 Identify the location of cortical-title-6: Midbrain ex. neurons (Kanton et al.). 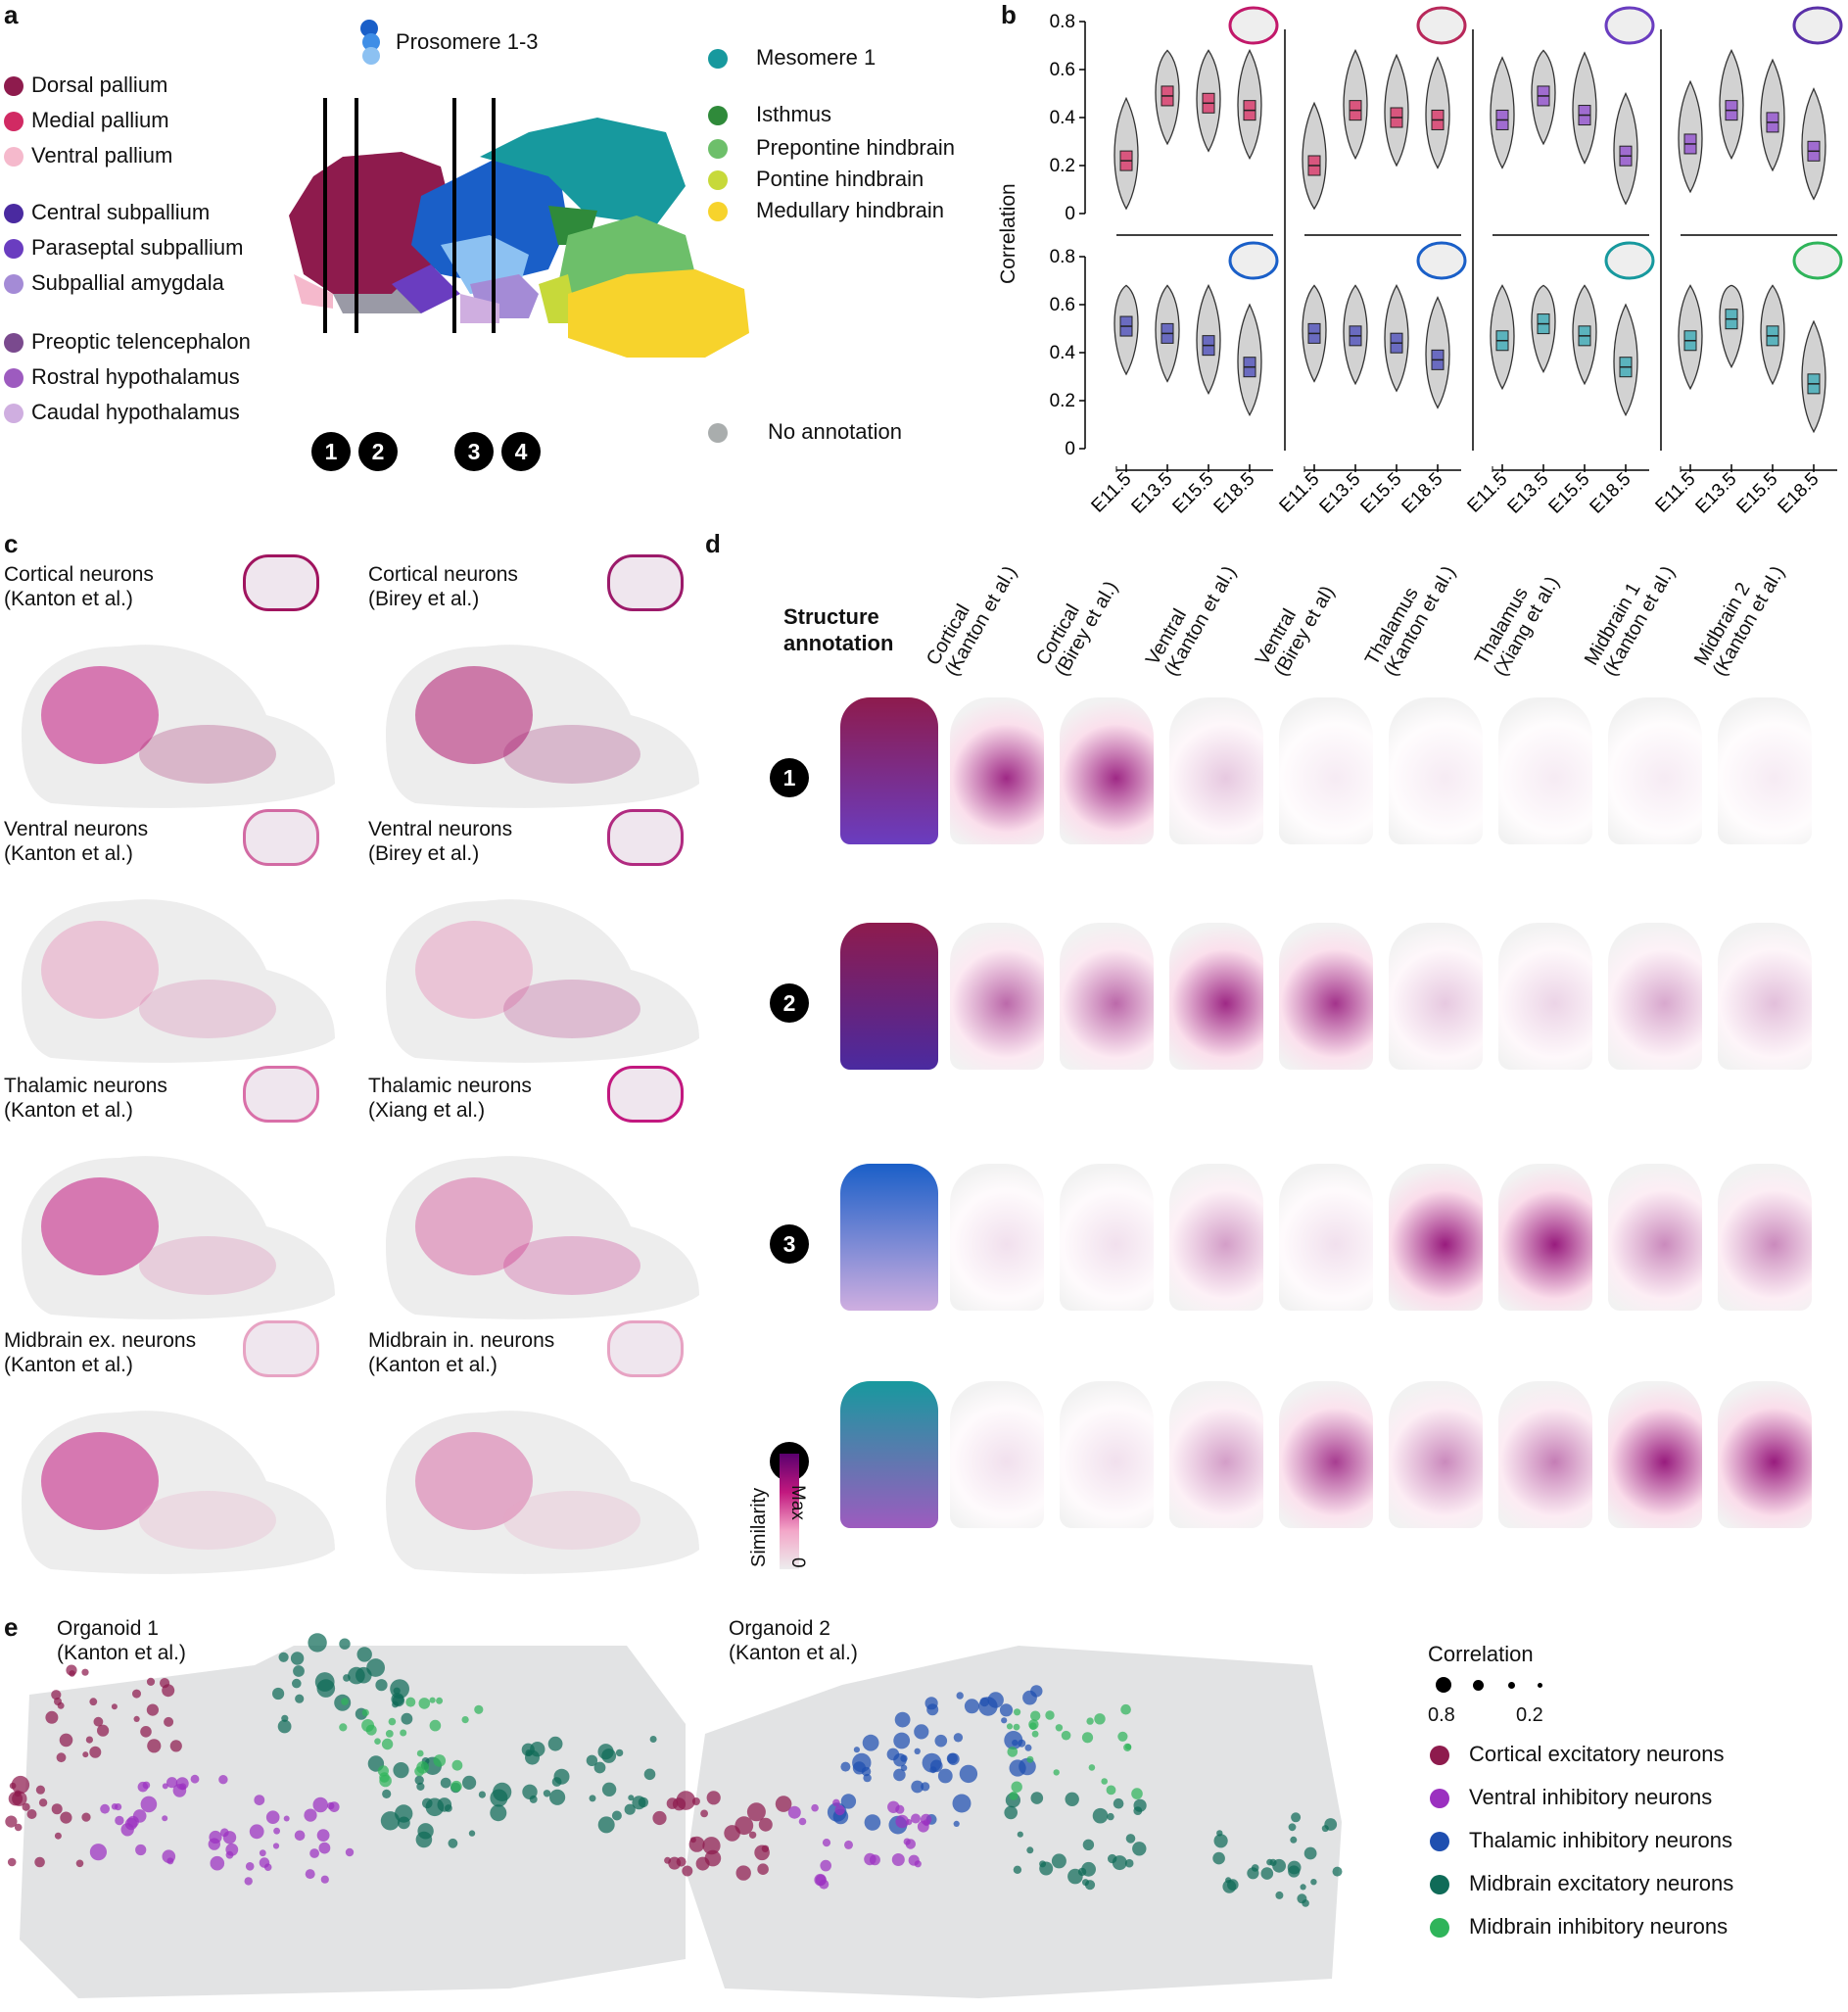
(100, 1352).